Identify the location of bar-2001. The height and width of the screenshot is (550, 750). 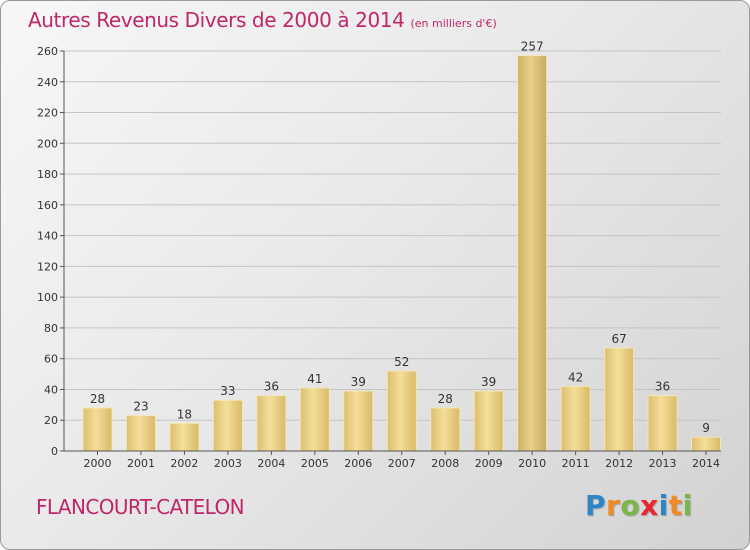
(140, 433).